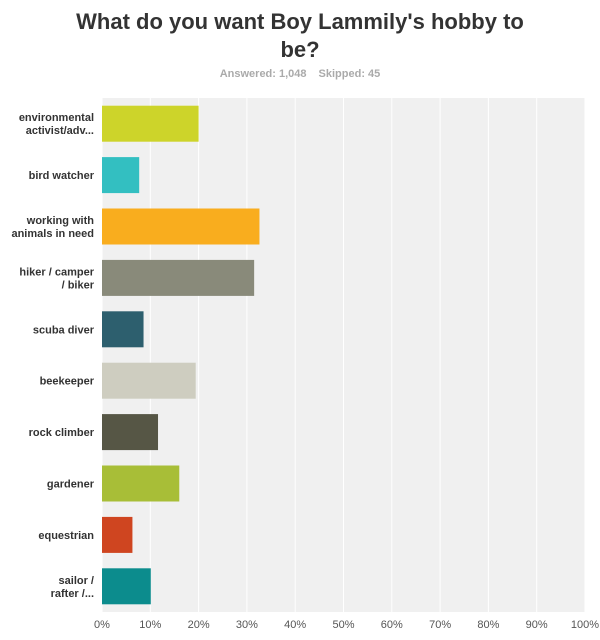 The height and width of the screenshot is (640, 600). What do you see at coordinates (102, 625) in the screenshot?
I see `x-tick-label: 0%` at bounding box center [102, 625].